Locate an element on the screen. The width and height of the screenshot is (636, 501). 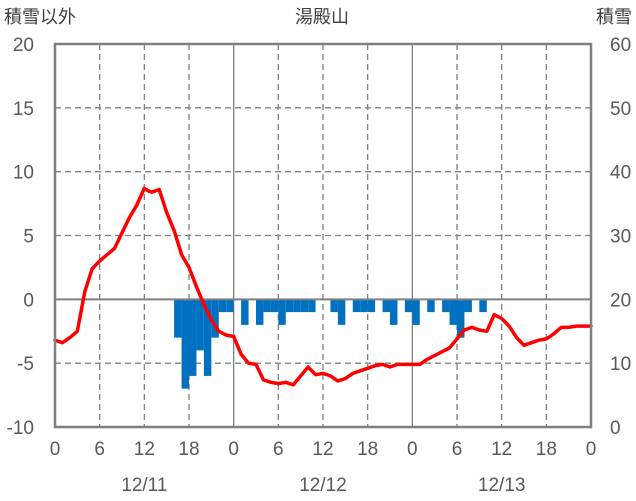
left-axis-label: 積雪以外 is located at coordinates (40, 17).